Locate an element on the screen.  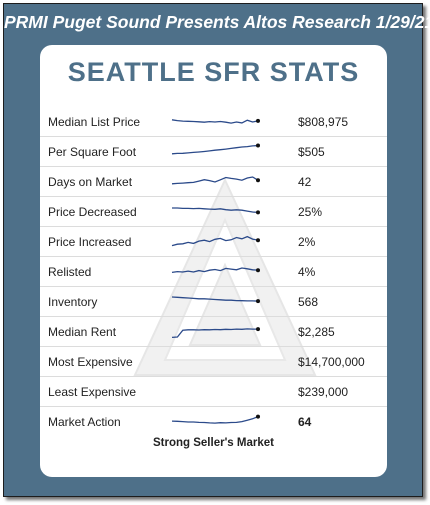
stat-row-median-list-price: Median List Price $808,975 is located at coordinates (213, 122).